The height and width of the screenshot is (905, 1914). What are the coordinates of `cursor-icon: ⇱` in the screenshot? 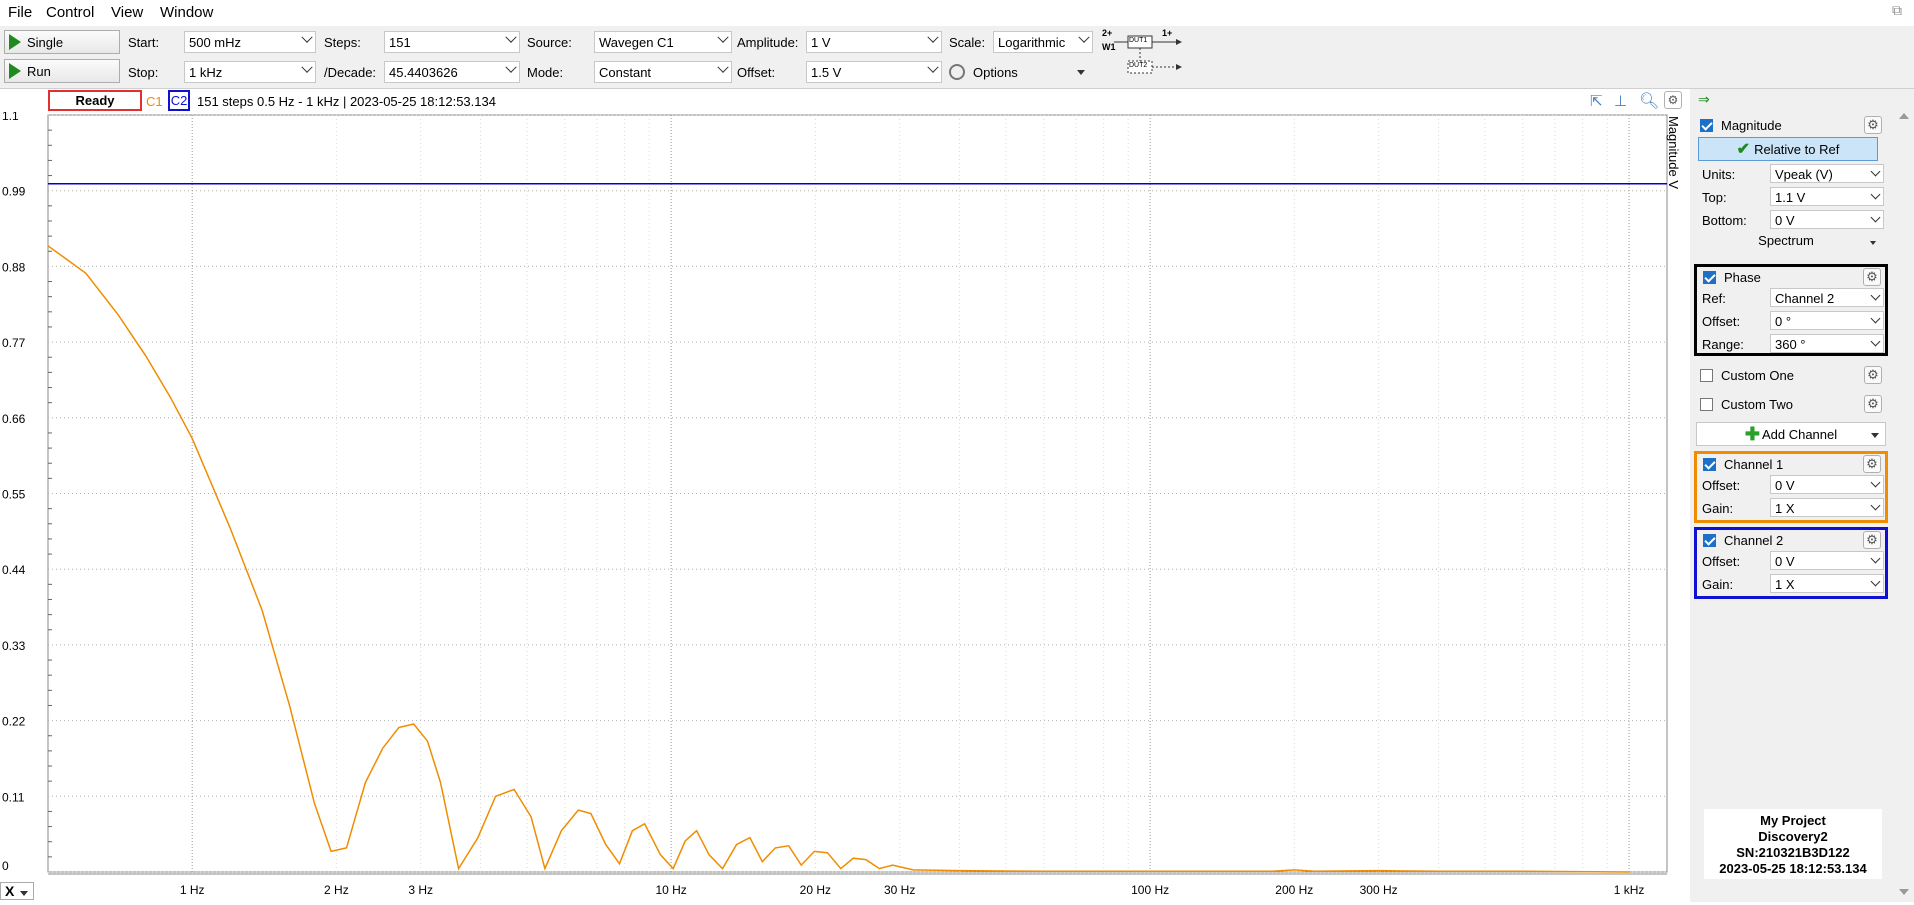 It's located at (1596, 101).